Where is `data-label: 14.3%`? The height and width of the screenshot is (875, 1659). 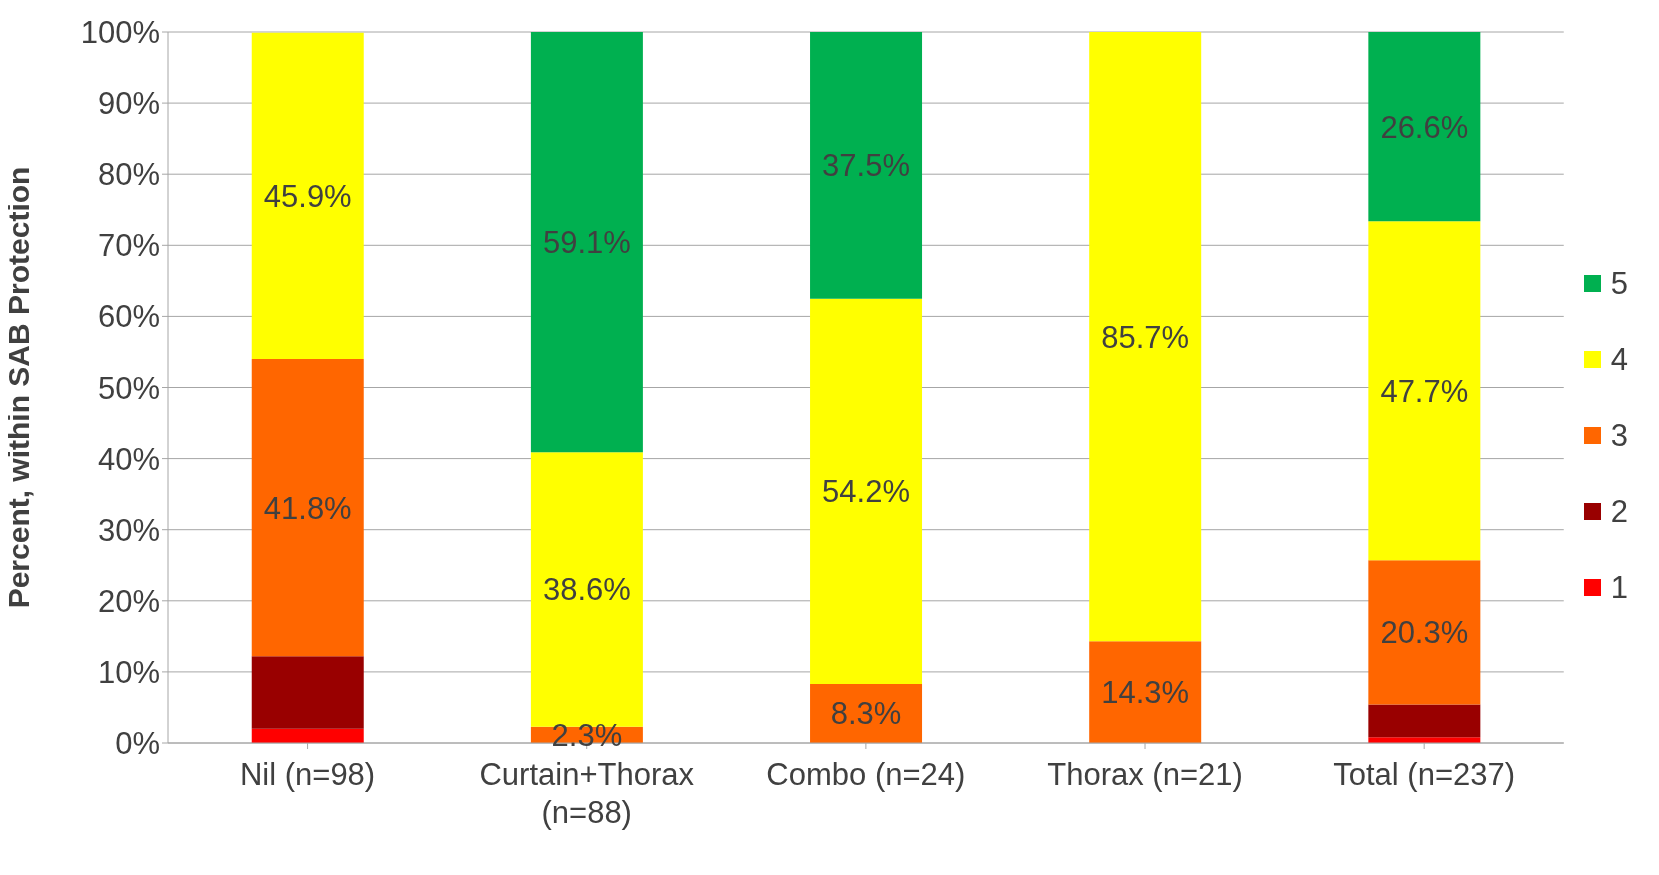 data-label: 14.3% is located at coordinates (1145, 693).